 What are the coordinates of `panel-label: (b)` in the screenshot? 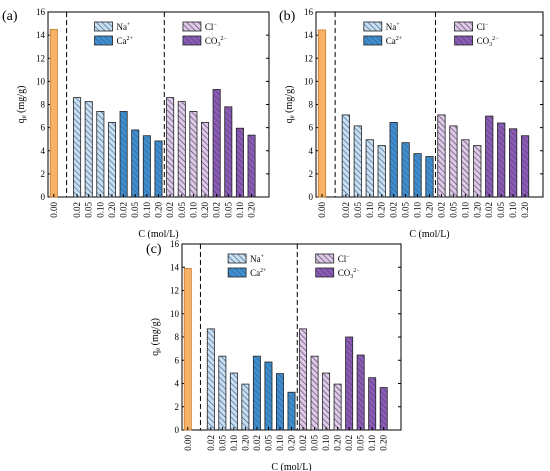 It's located at (287, 16).